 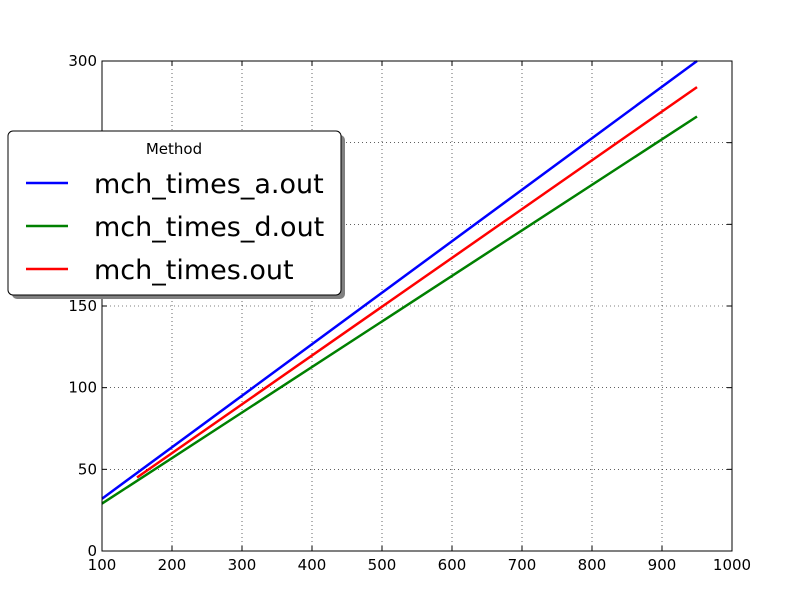 I want to click on x-tick-label: 800, so click(x=592, y=565).